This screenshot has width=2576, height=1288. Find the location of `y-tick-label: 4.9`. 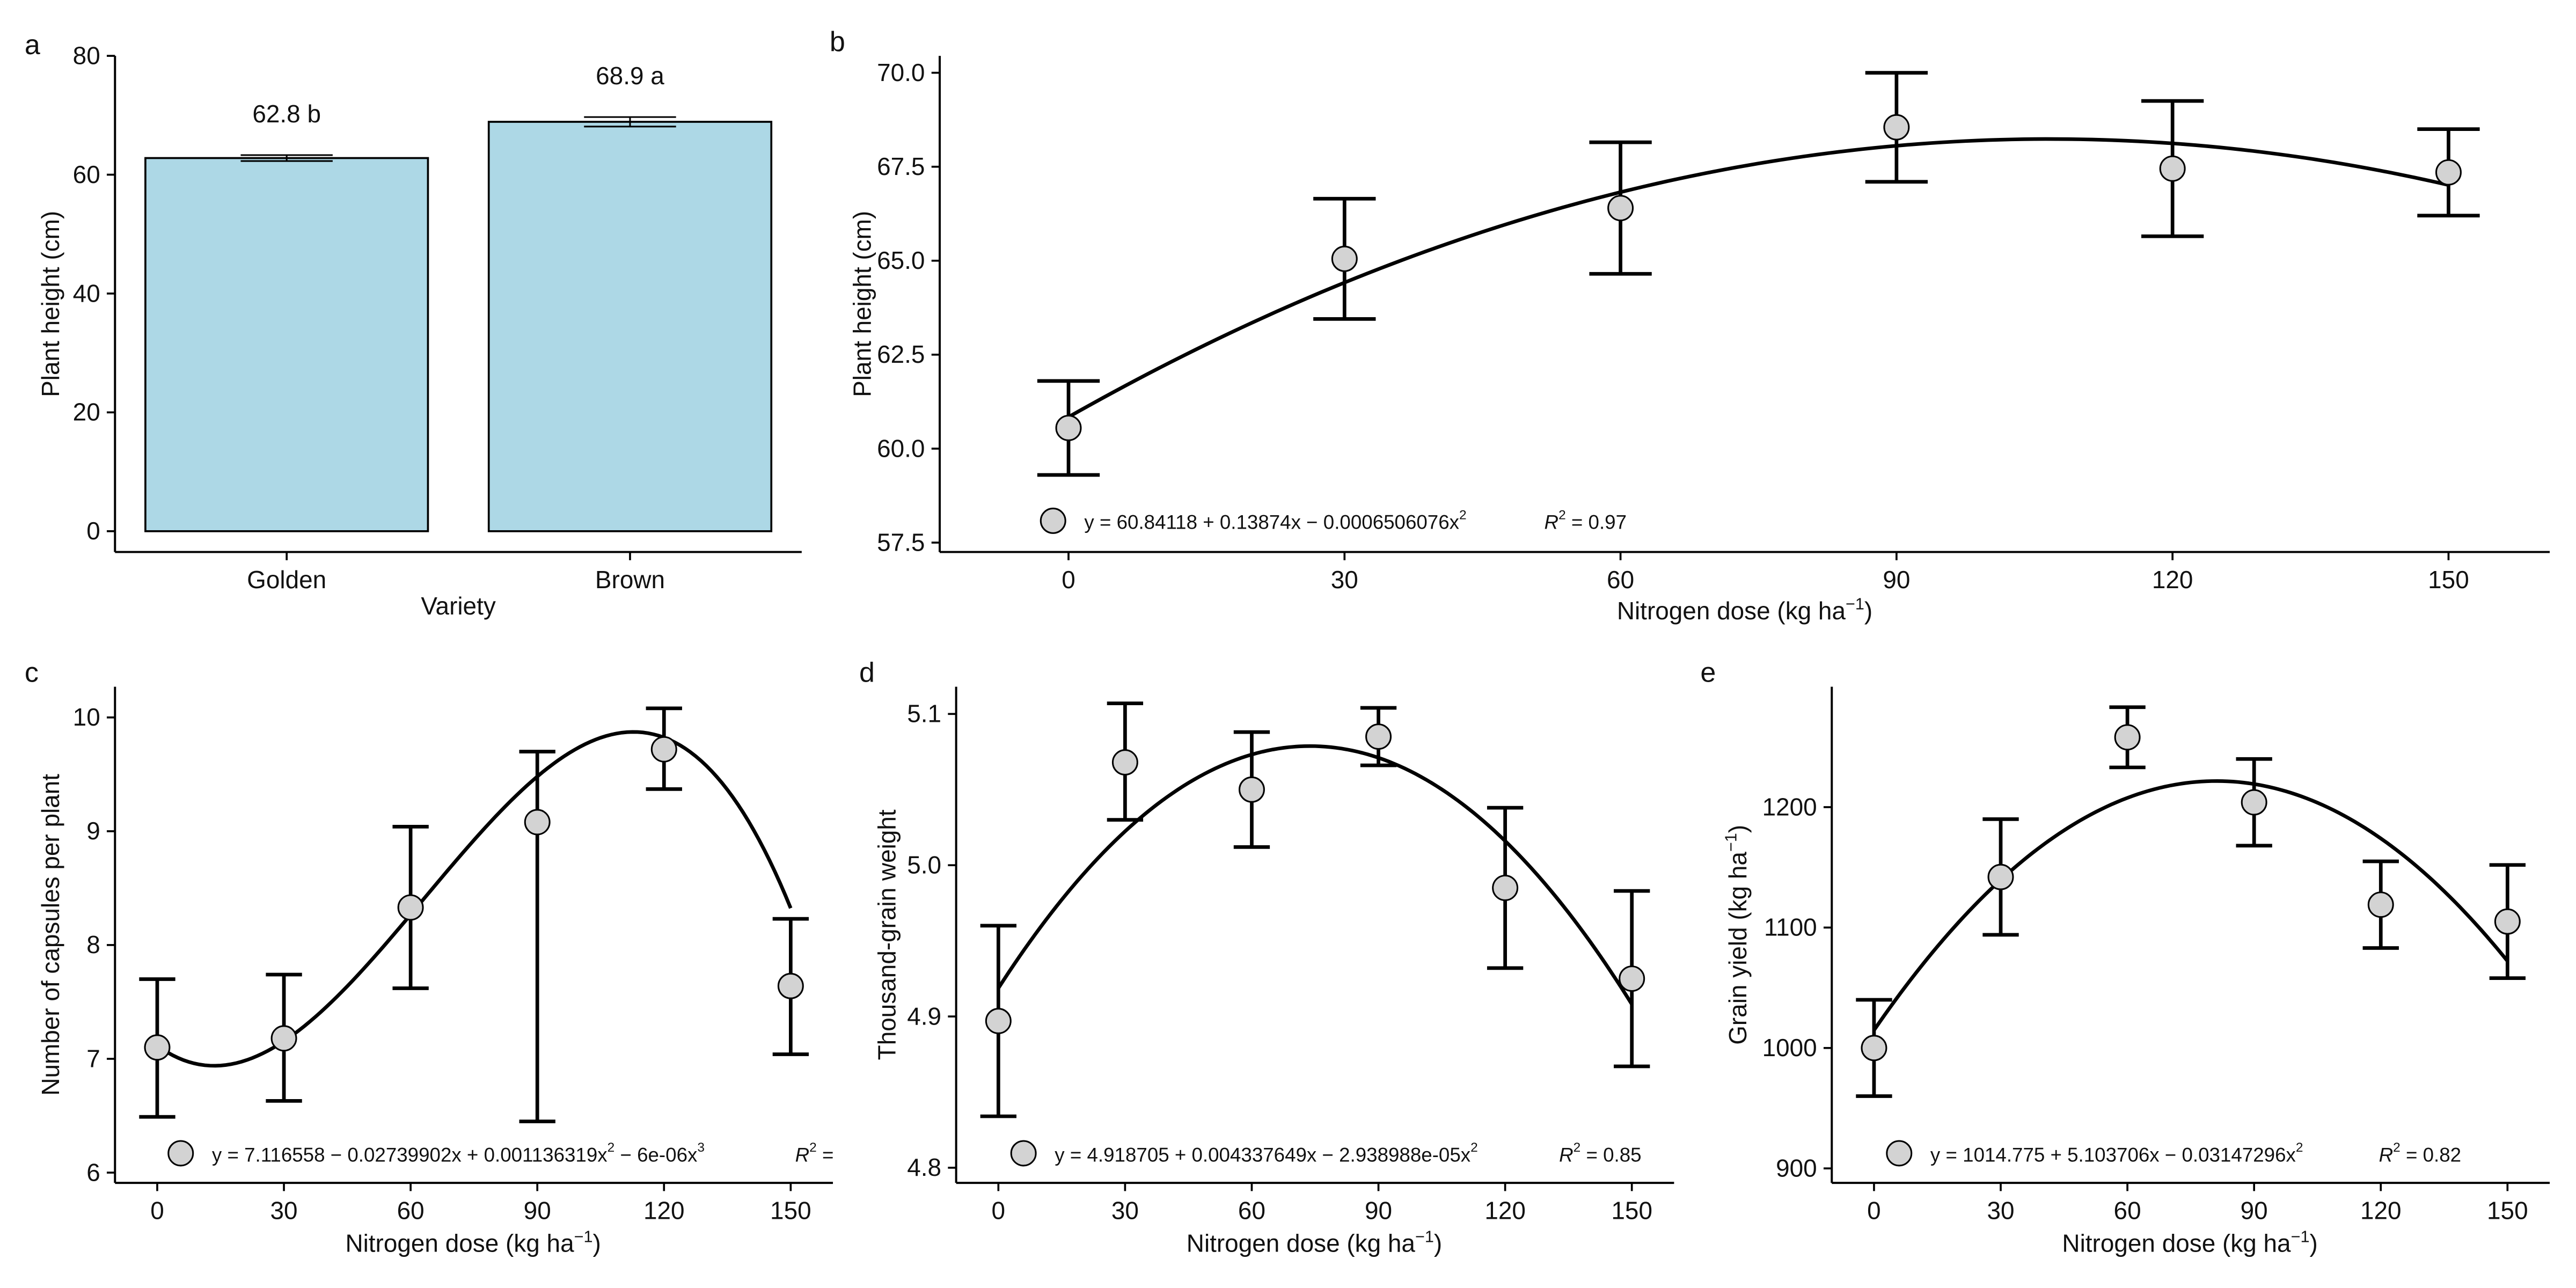

y-tick-label: 4.9 is located at coordinates (924, 1016).